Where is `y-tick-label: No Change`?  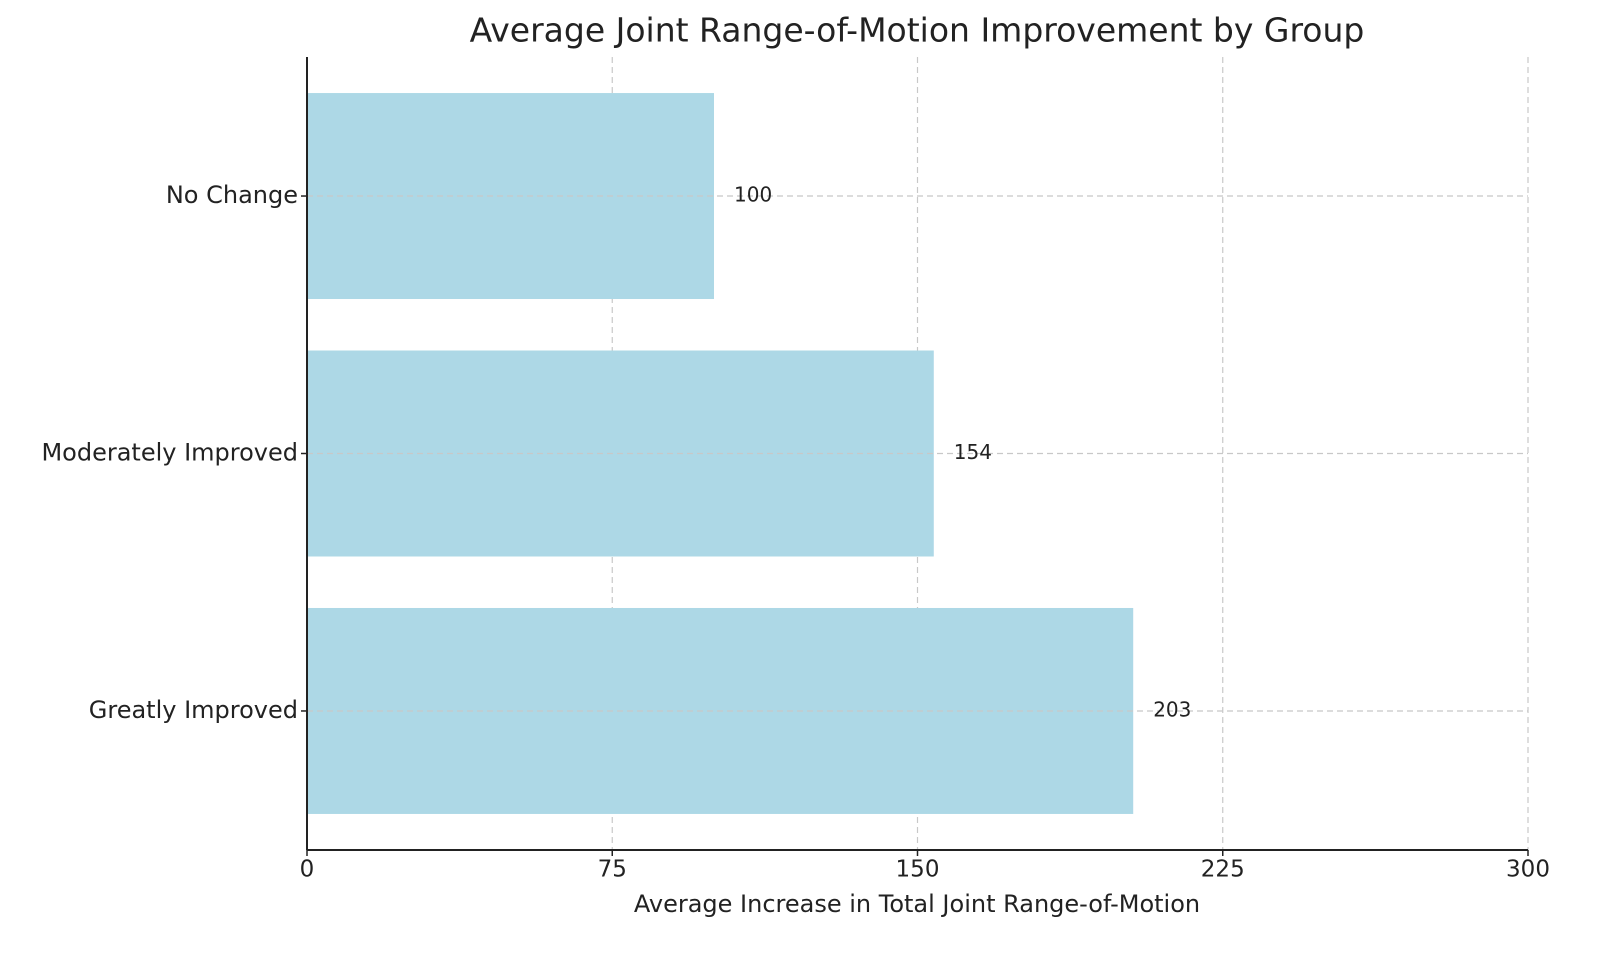
y-tick-label: No Change is located at coordinates (232, 195).